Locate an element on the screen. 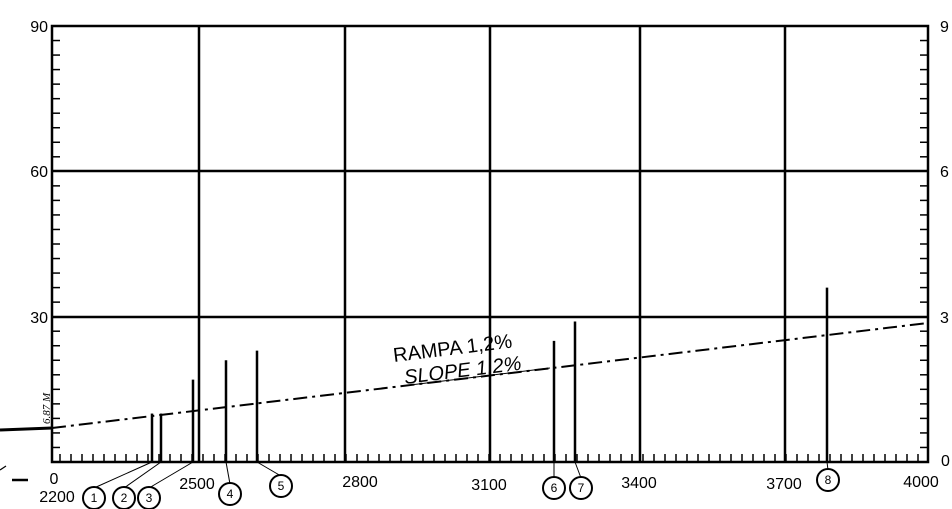 The height and width of the screenshot is (509, 952). station-3100: 3100 is located at coordinates (489, 485).